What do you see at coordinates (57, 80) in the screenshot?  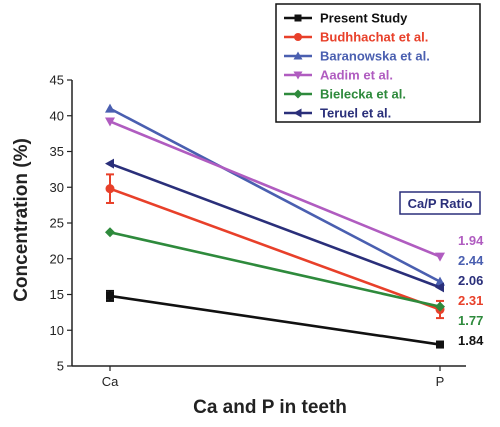 I see `y-tick-label: 45` at bounding box center [57, 80].